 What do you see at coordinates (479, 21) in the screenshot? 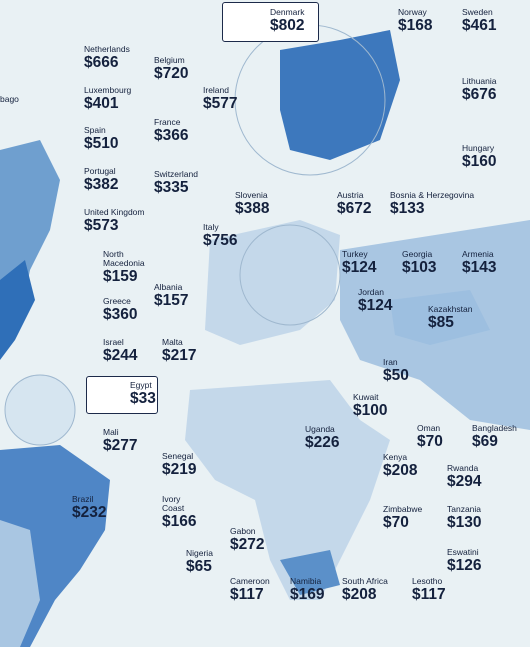
I see `country-label: Sweden $461` at bounding box center [479, 21].